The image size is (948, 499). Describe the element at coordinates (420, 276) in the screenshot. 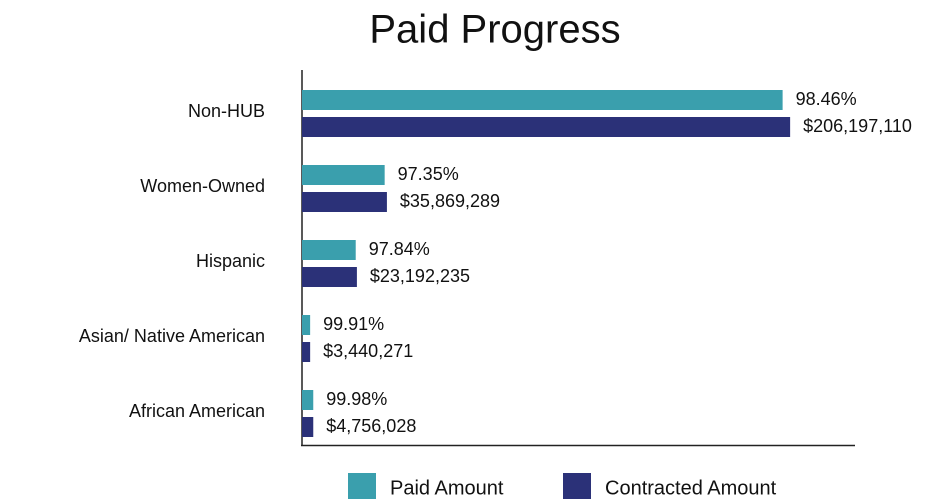

I see `data-label: $23,192,235` at that location.